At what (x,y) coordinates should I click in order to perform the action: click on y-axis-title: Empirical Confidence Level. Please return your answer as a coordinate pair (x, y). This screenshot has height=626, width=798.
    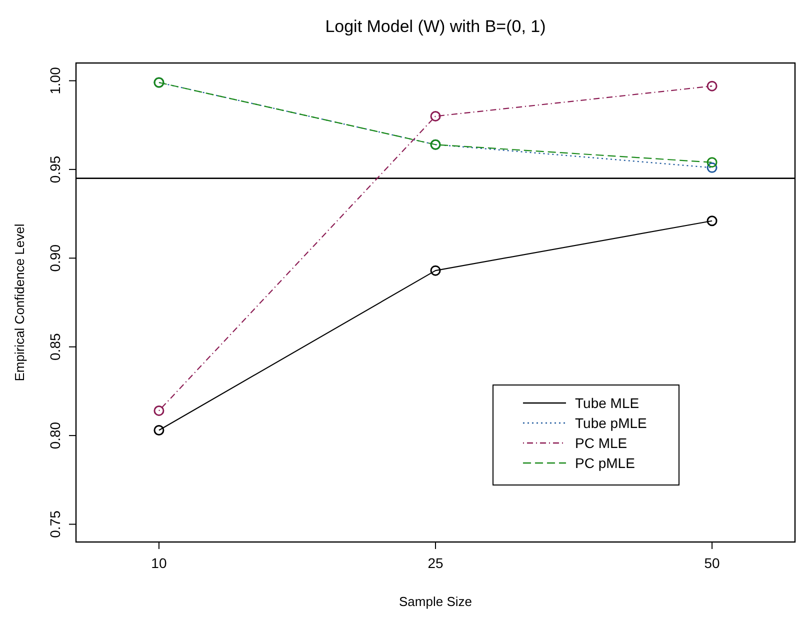
    Looking at the image, I should click on (19, 303).